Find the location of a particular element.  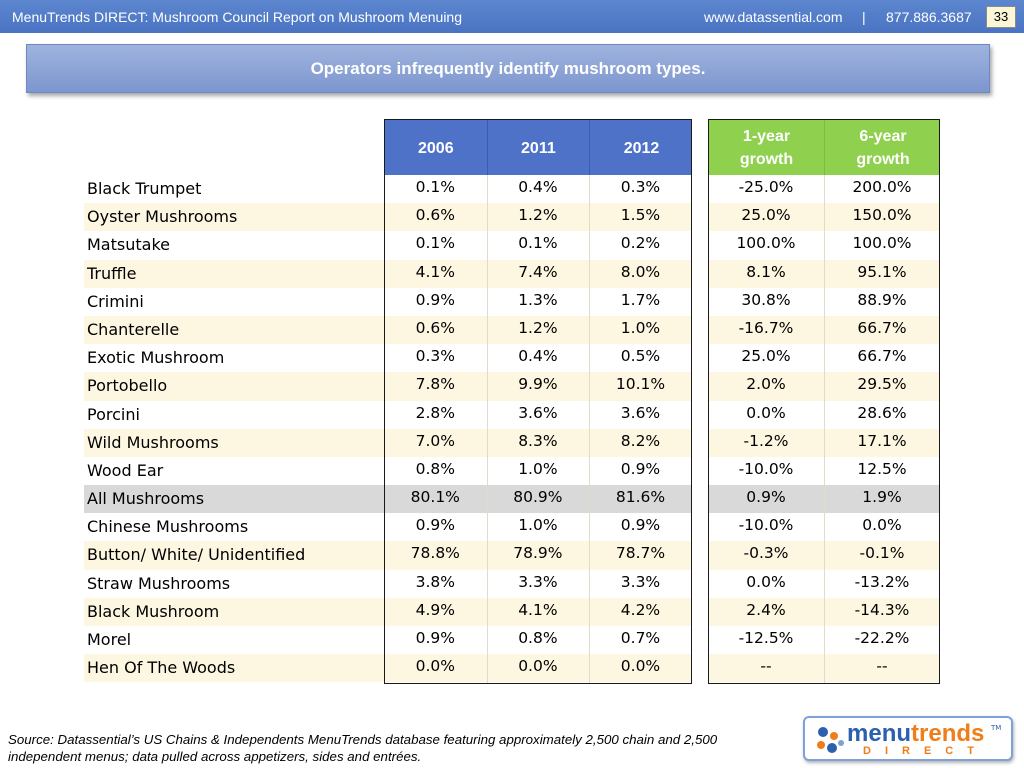

website-link: www.datassential.com is located at coordinates (773, 17).